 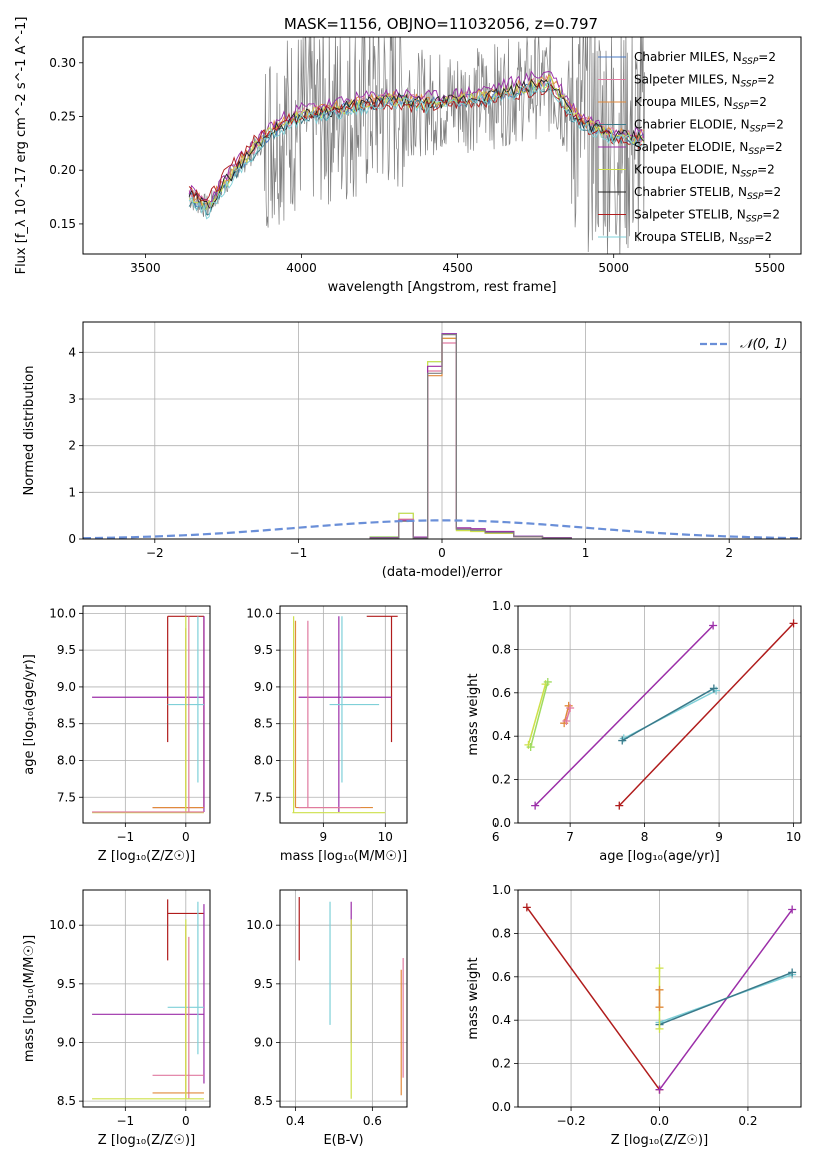 What do you see at coordinates (659, 856) in the screenshot?
I see `x-axis-label: age [log₁₀(age/yr)]` at bounding box center [659, 856].